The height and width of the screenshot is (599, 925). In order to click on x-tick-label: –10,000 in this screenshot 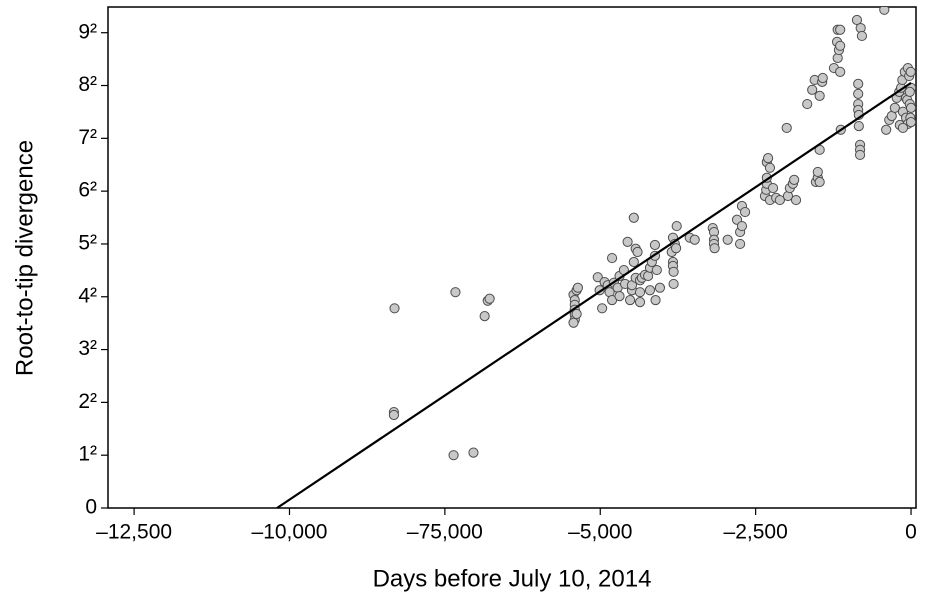, I will do `click(290, 532)`.